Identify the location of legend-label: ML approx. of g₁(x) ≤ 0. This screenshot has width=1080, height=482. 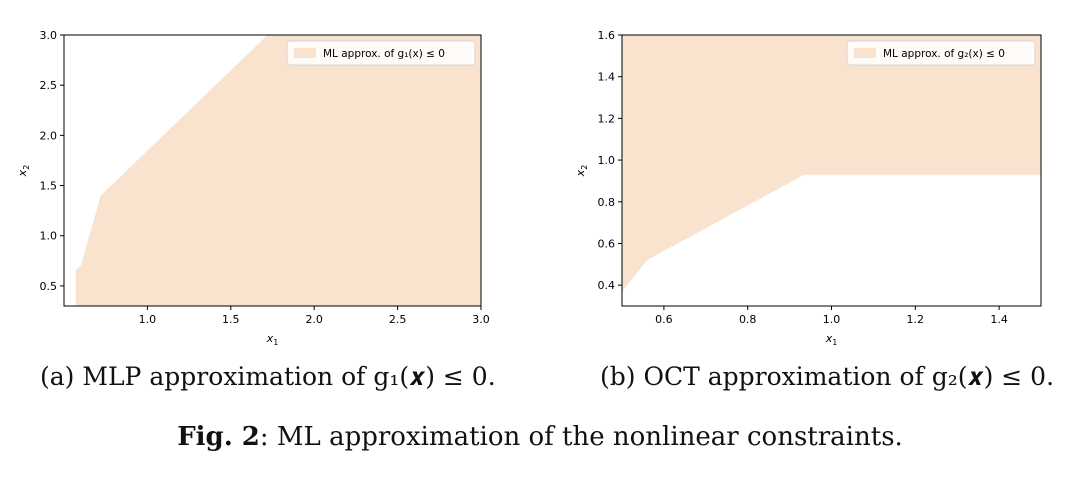
(384, 54).